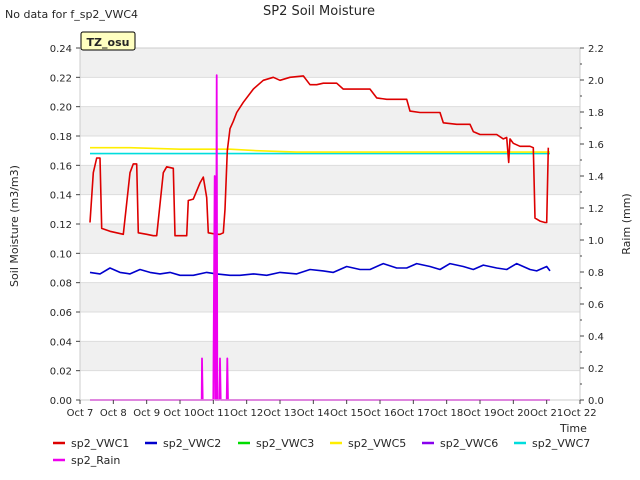 The width and height of the screenshot is (640, 480). Describe the element at coordinates (626, 223) in the screenshot. I see `right-y-axis-label: Raim (mm)` at that location.